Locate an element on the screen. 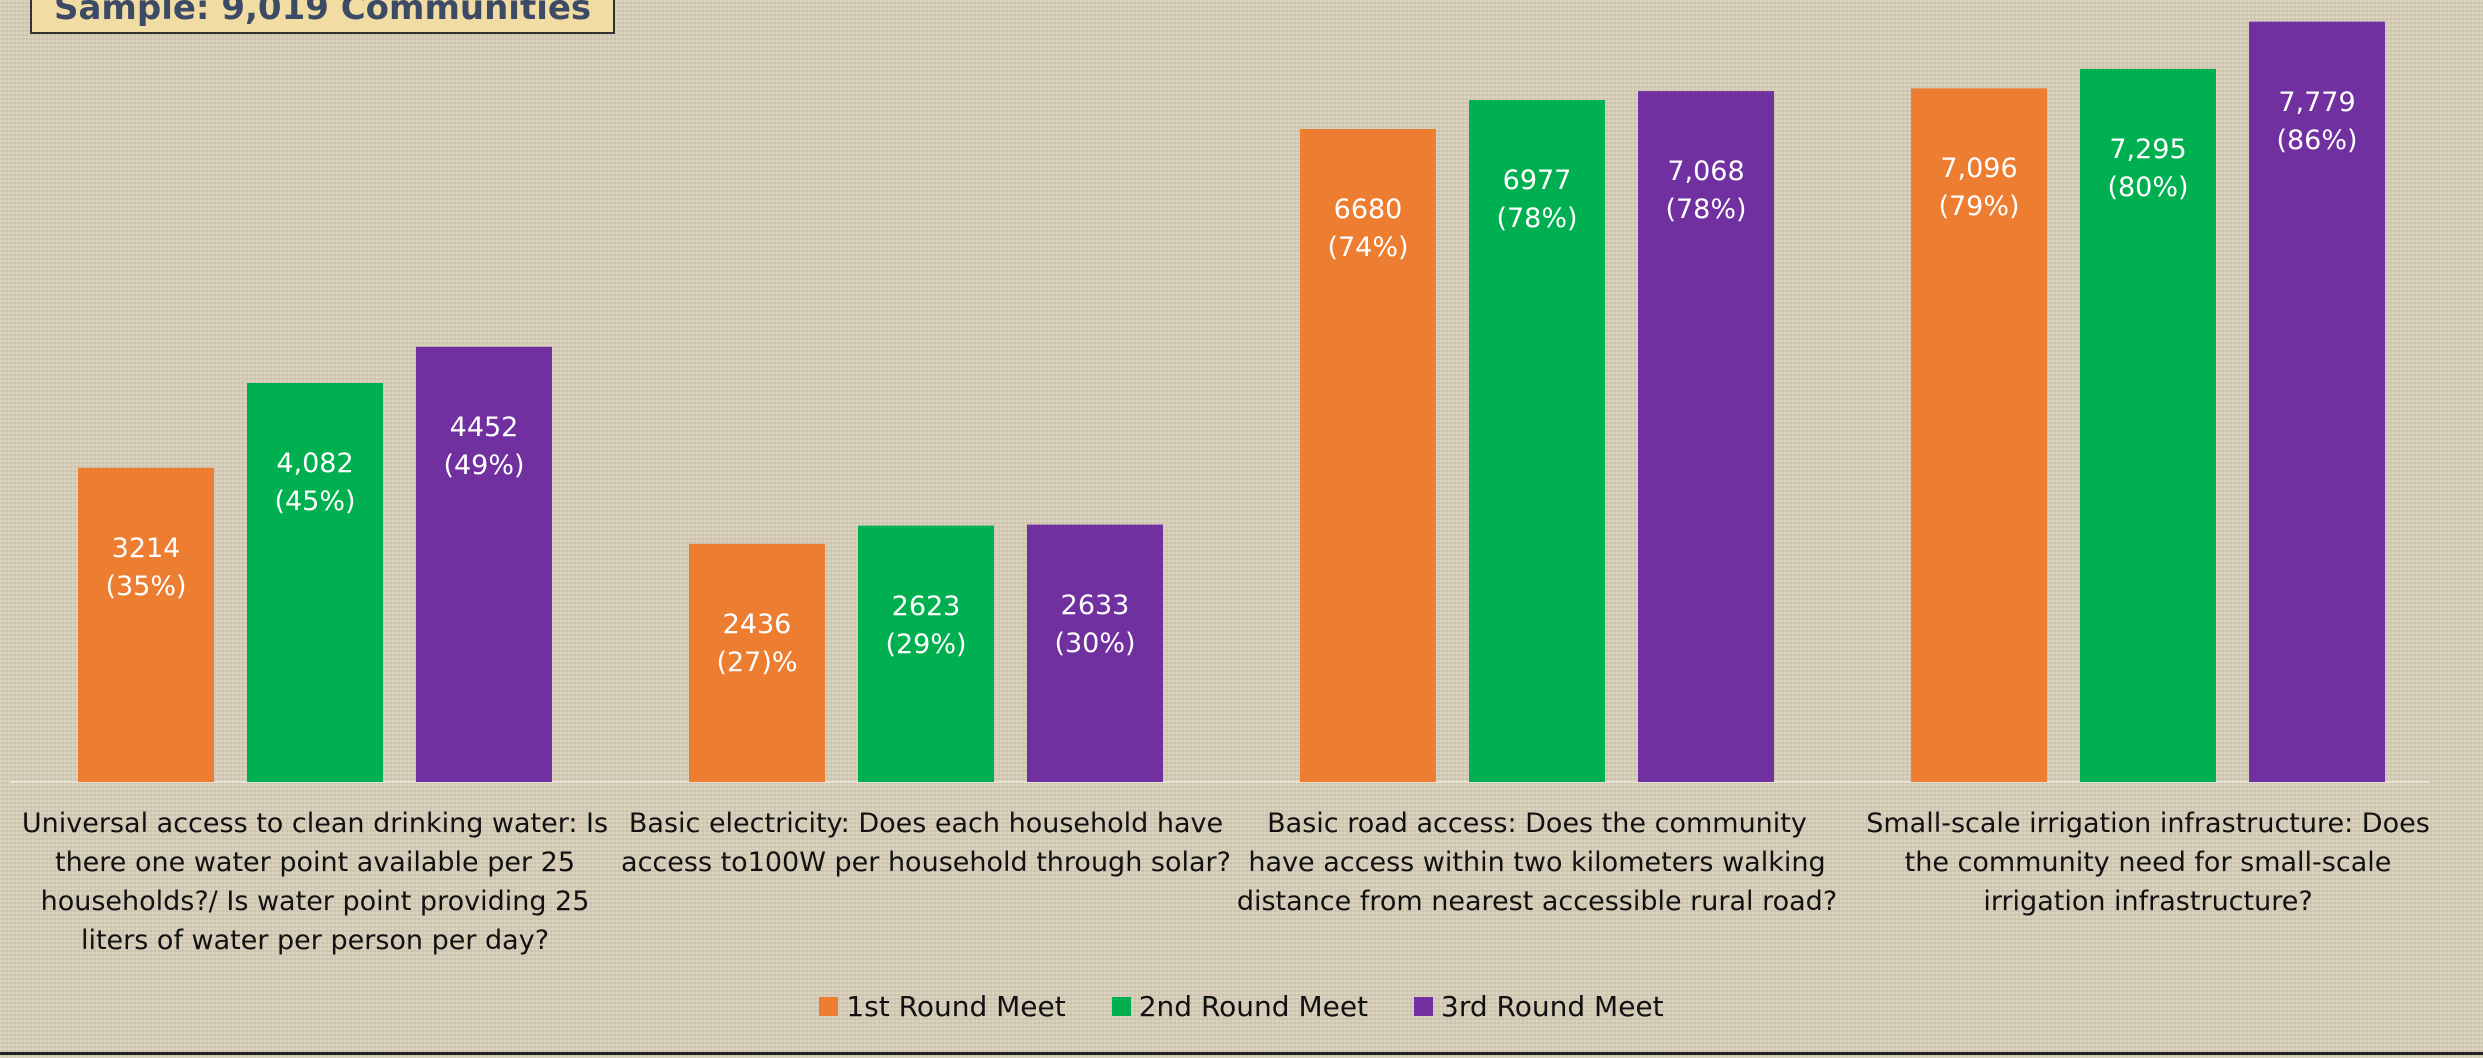 This screenshot has height=1058, width=2483. data-label: 7,295 (80%) is located at coordinates (2148, 168).